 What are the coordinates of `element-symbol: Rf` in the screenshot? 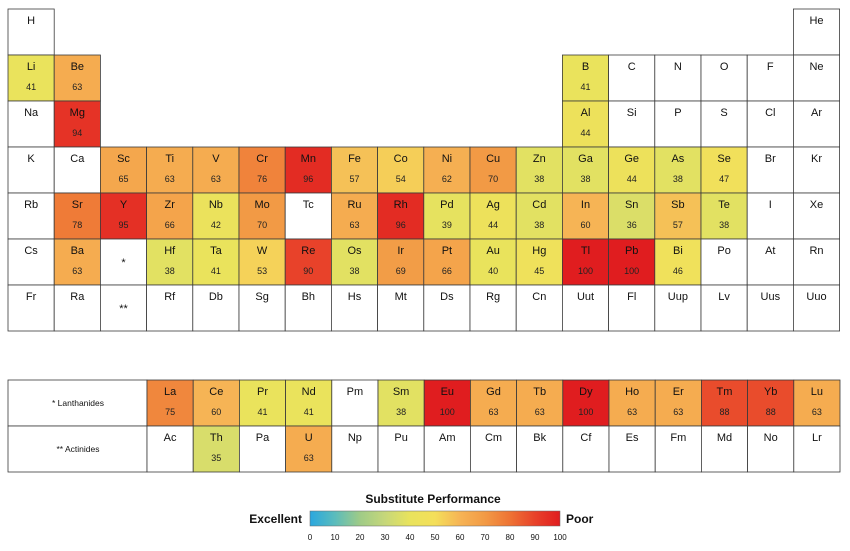 It's located at (170, 297).